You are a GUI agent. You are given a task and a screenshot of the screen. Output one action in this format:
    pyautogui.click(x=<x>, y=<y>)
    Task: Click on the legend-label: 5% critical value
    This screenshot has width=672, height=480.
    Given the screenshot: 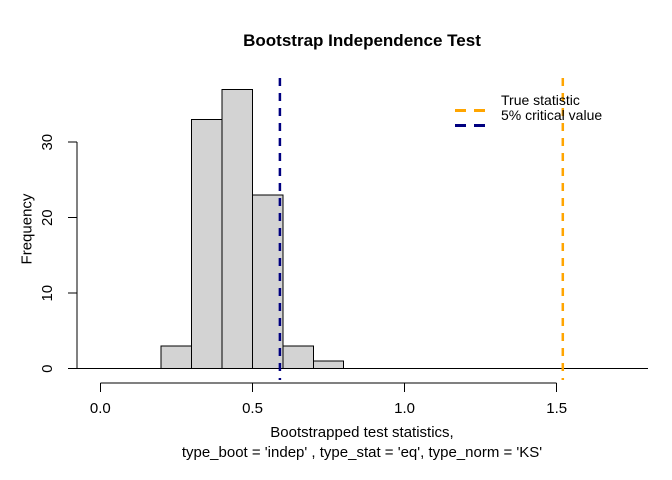 What is the action you would take?
    pyautogui.click(x=552, y=115)
    